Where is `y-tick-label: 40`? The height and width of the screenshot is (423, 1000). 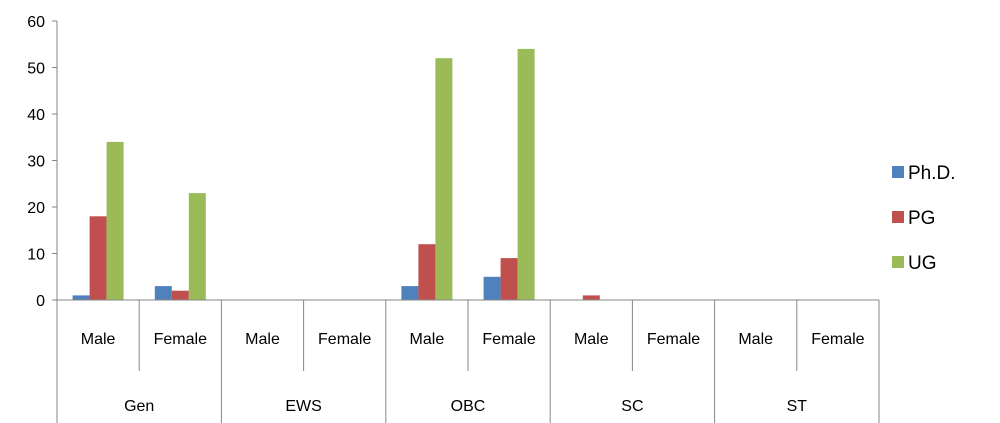 y-tick-label: 40 is located at coordinates (36, 115).